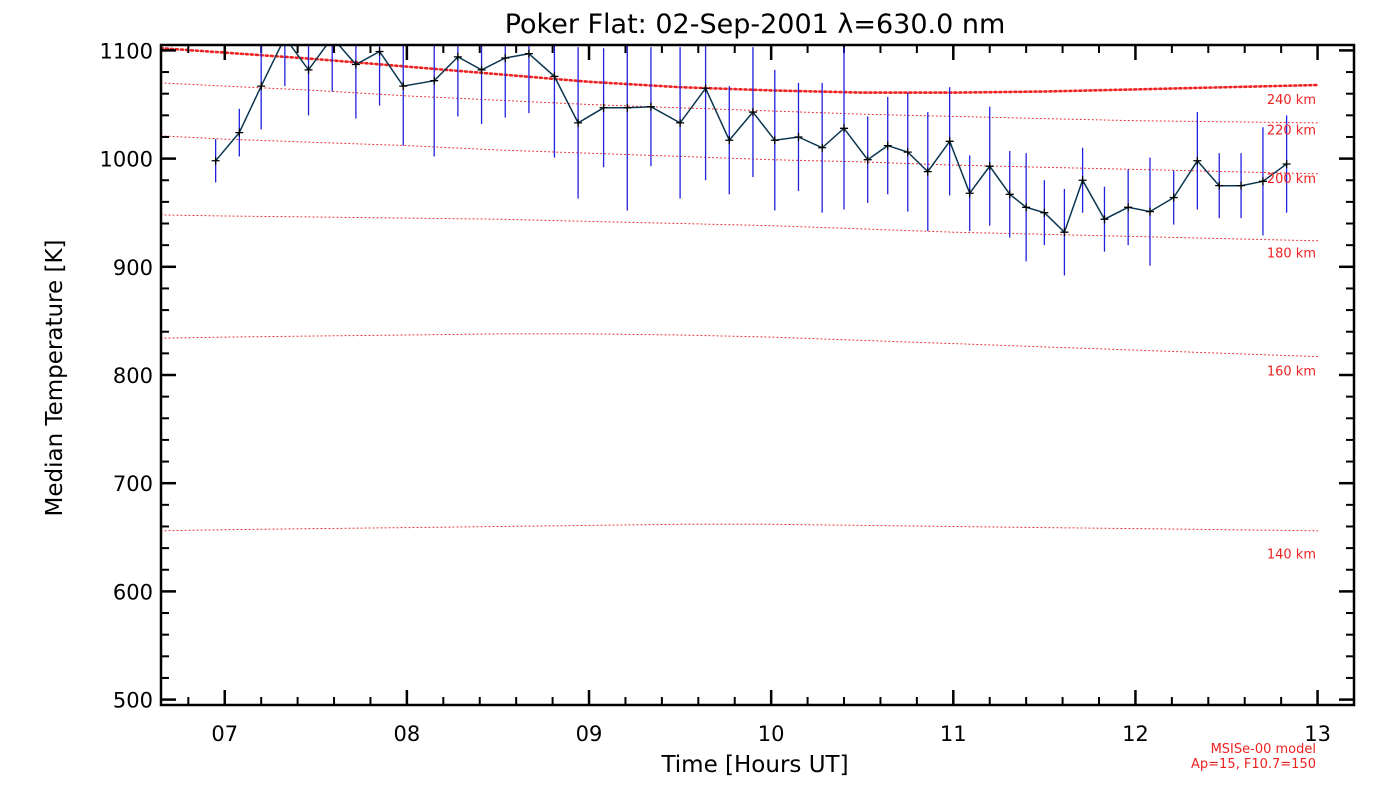 This screenshot has width=1400, height=800. I want to click on x-tick-label: 12, so click(1135, 734).